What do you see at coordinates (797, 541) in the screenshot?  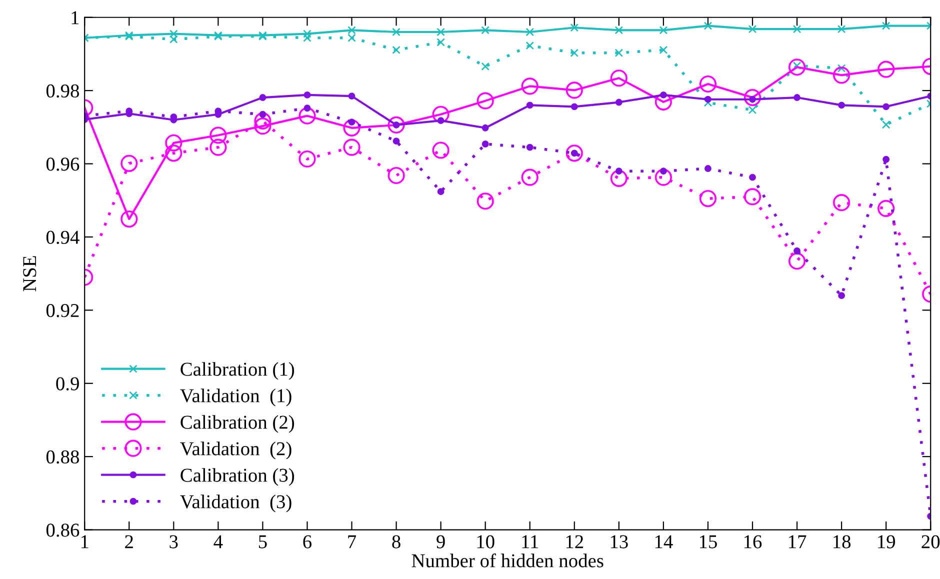 I see `x-tick-label: 17` at bounding box center [797, 541].